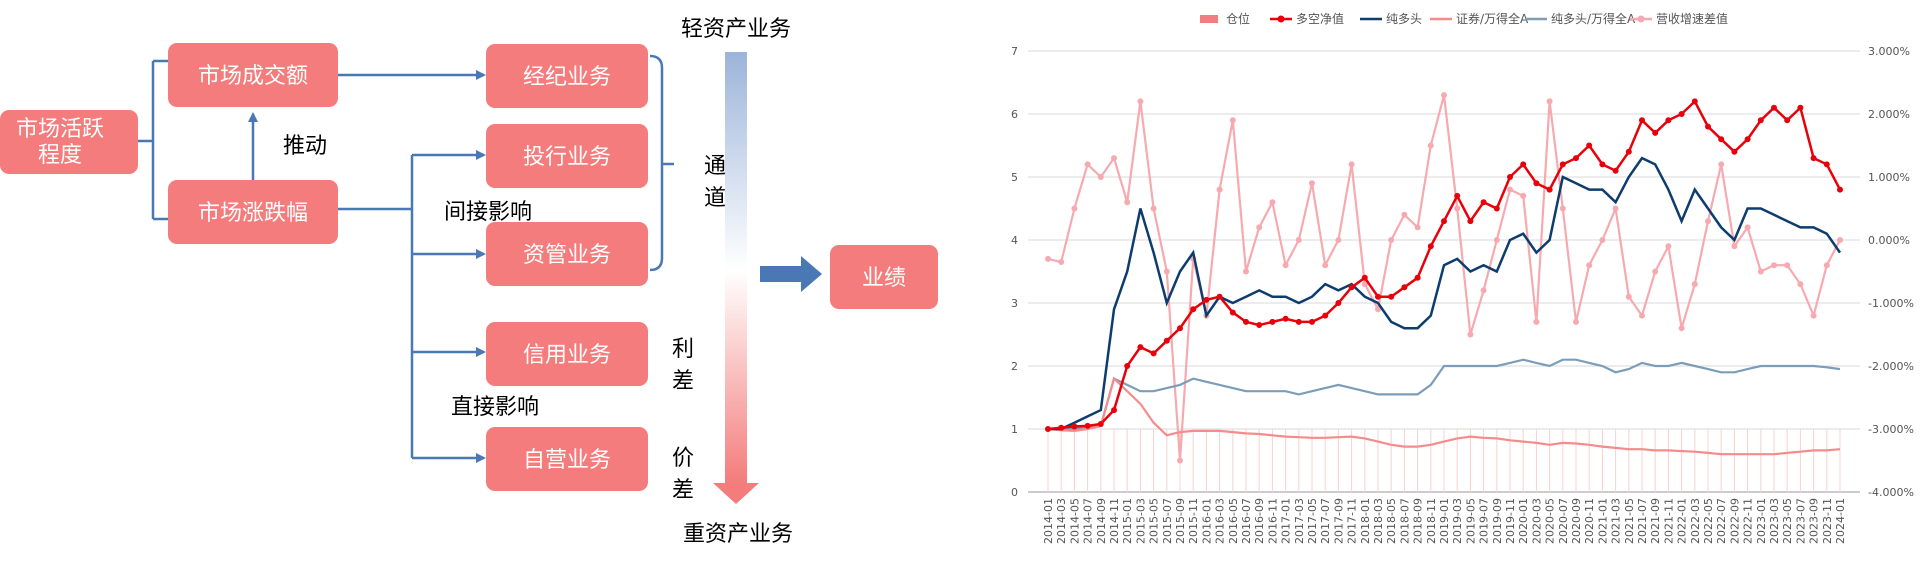  Describe the element at coordinates (567, 459) in the screenshot. I see `box-proprietary: 自营业务` at that location.